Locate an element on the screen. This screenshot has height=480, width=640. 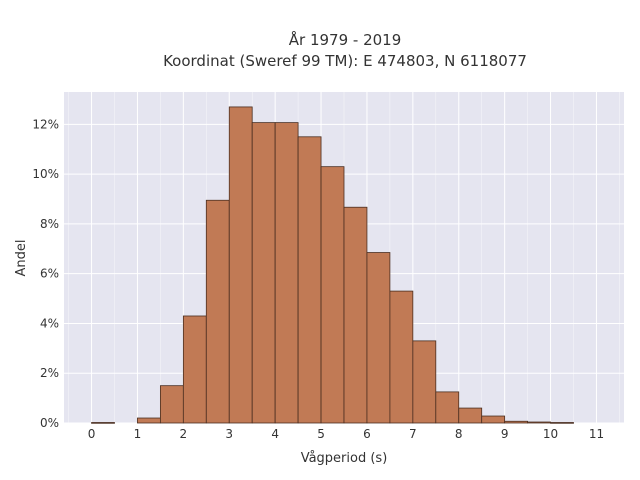
x-tick-label-2: 2 is located at coordinates (184, 434).